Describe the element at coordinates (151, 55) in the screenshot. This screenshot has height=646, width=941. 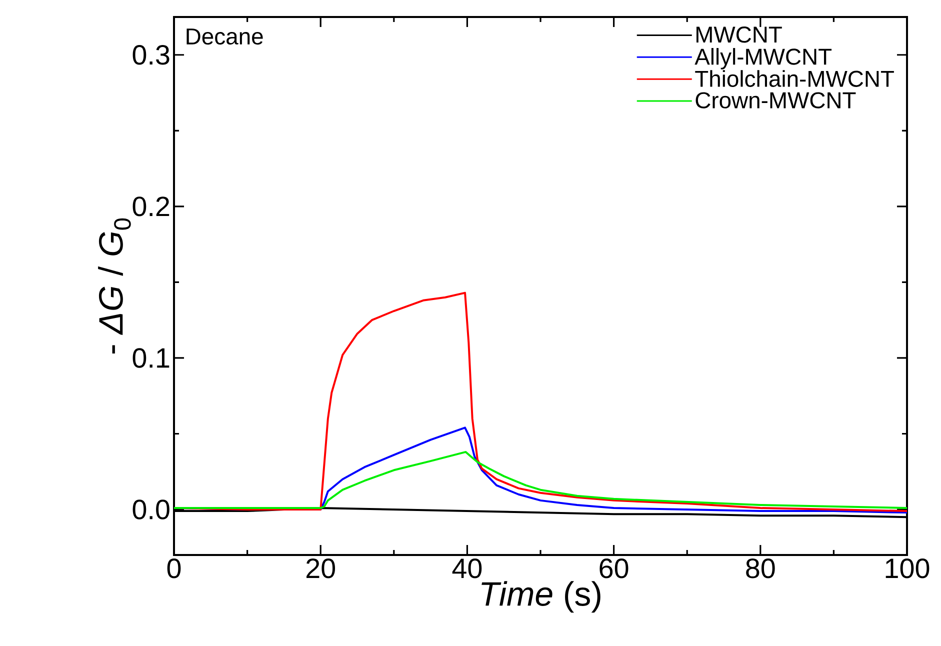
I see `y-tick-label: 0.3` at that location.